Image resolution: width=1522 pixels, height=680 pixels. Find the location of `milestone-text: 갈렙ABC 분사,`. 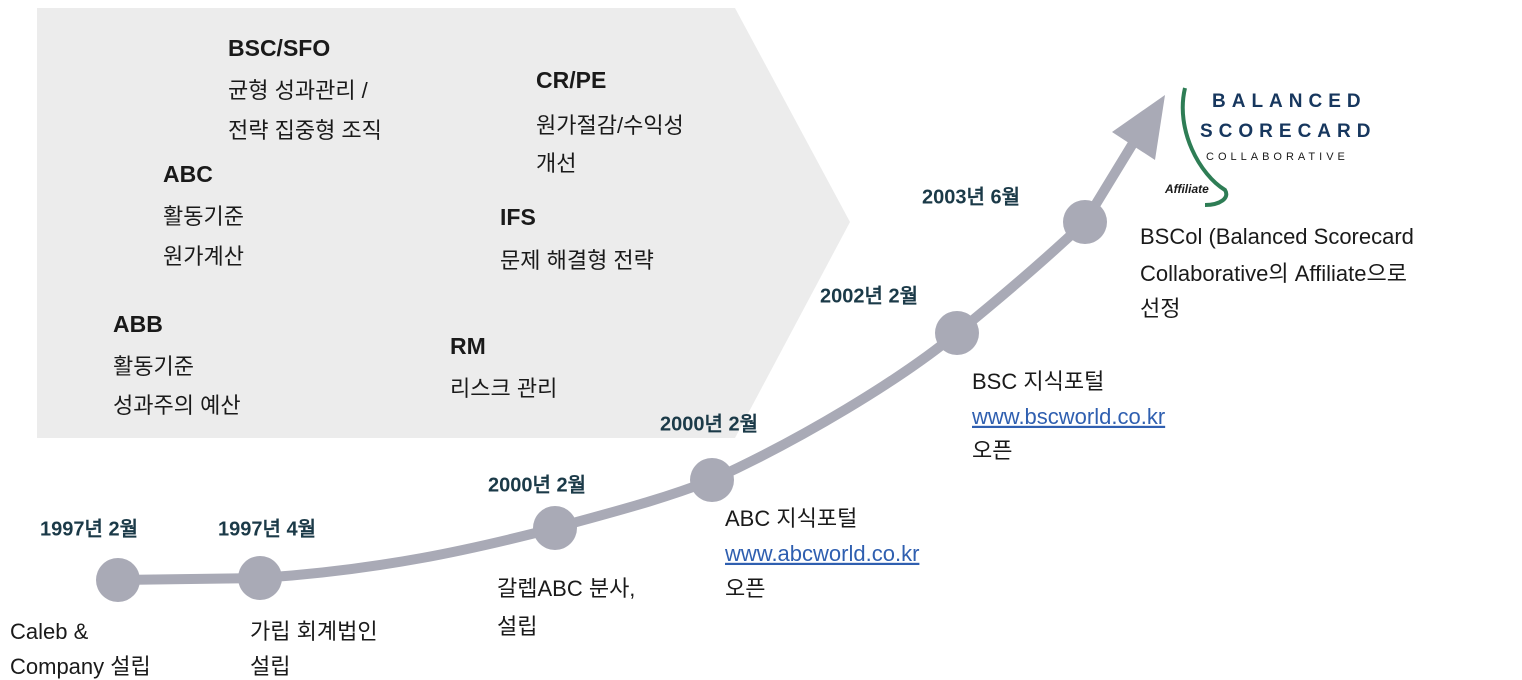

milestone-text: 갈렙ABC 분사, is located at coordinates (566, 588).